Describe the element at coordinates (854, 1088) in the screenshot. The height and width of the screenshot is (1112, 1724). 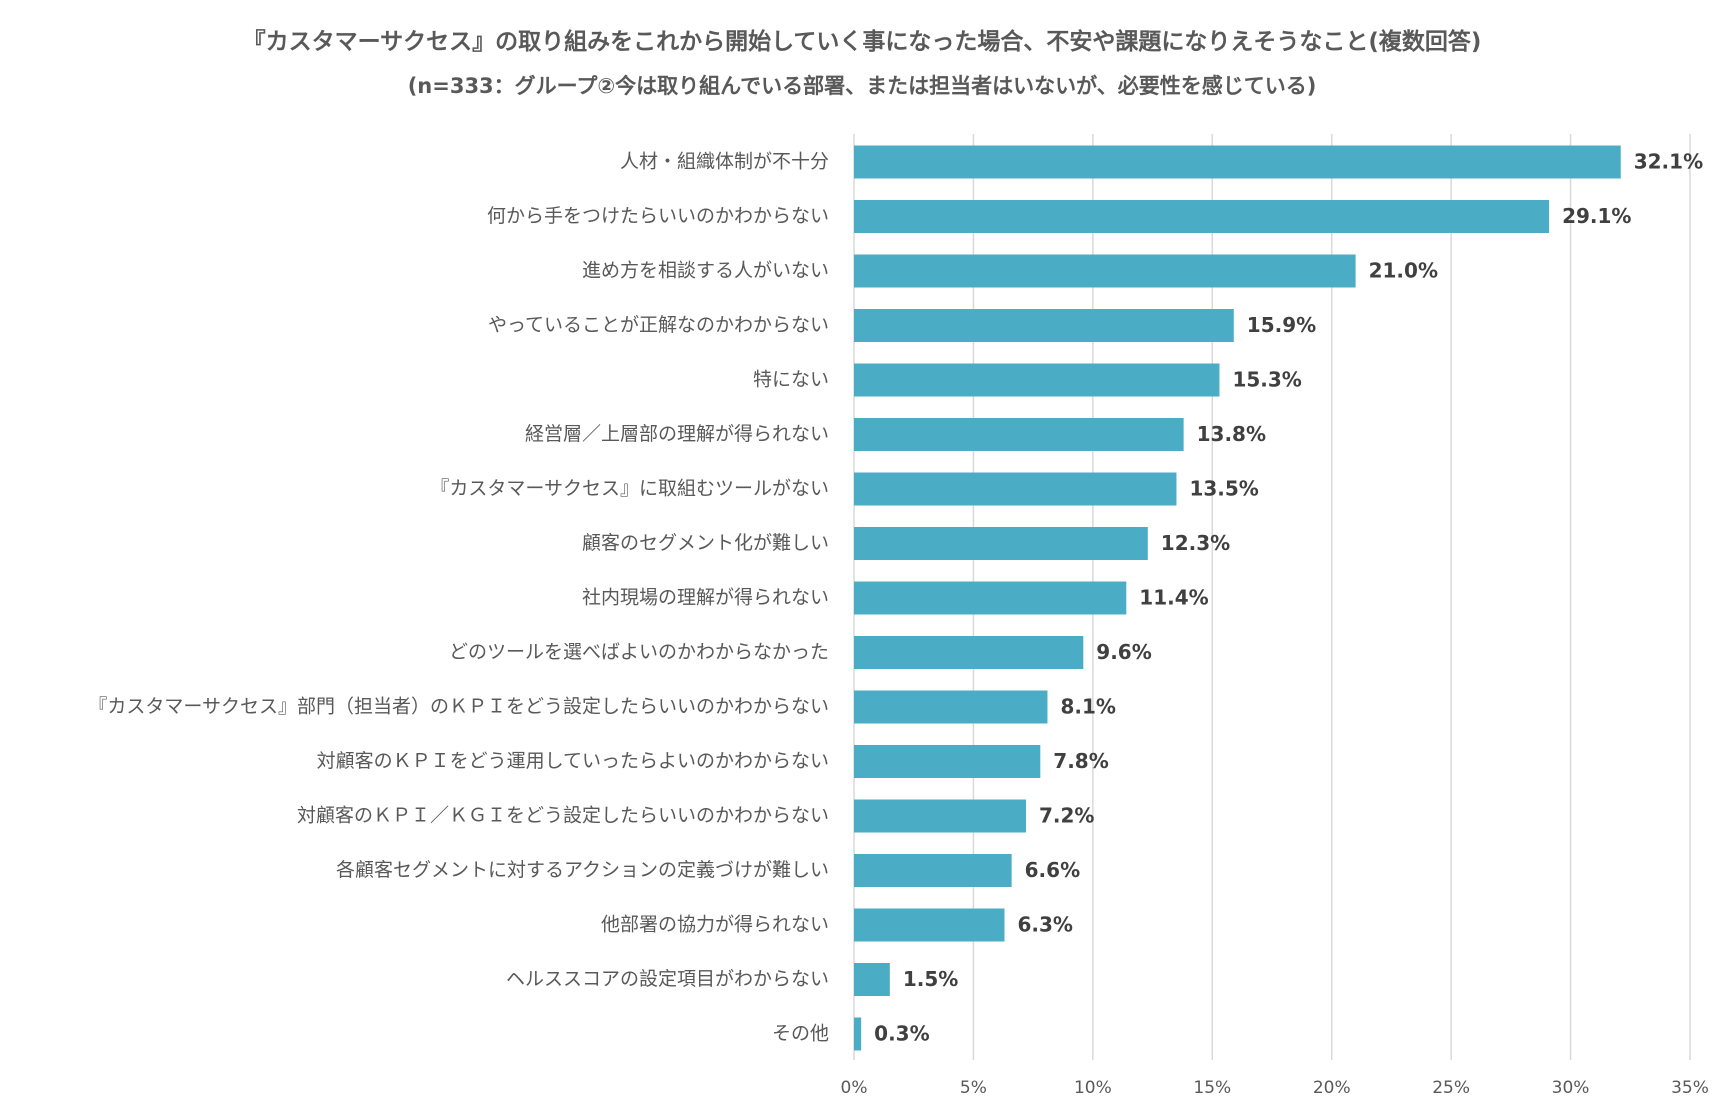
I see `x-tick-label: 0%` at that location.